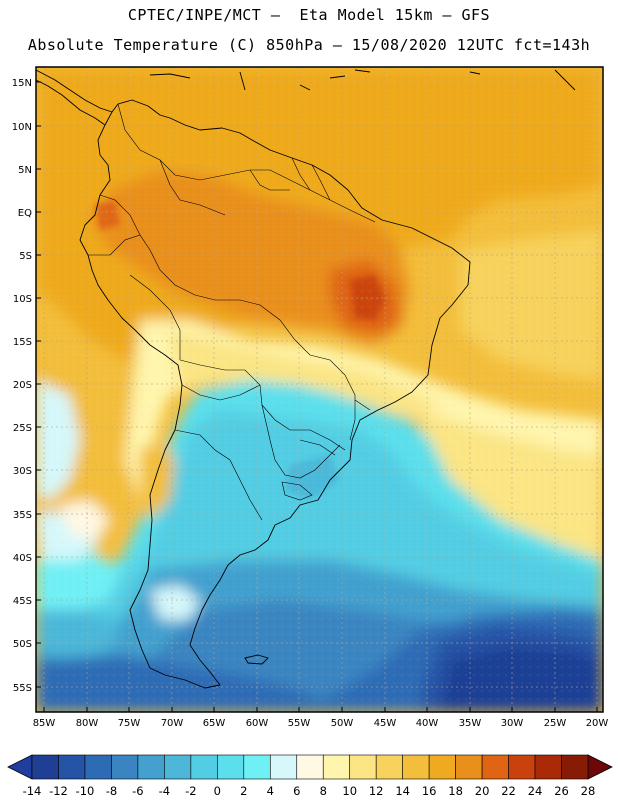 Image resolution: width=618 pixels, height=800 pixels. I want to click on colorbar-label: 14, so click(402, 791).